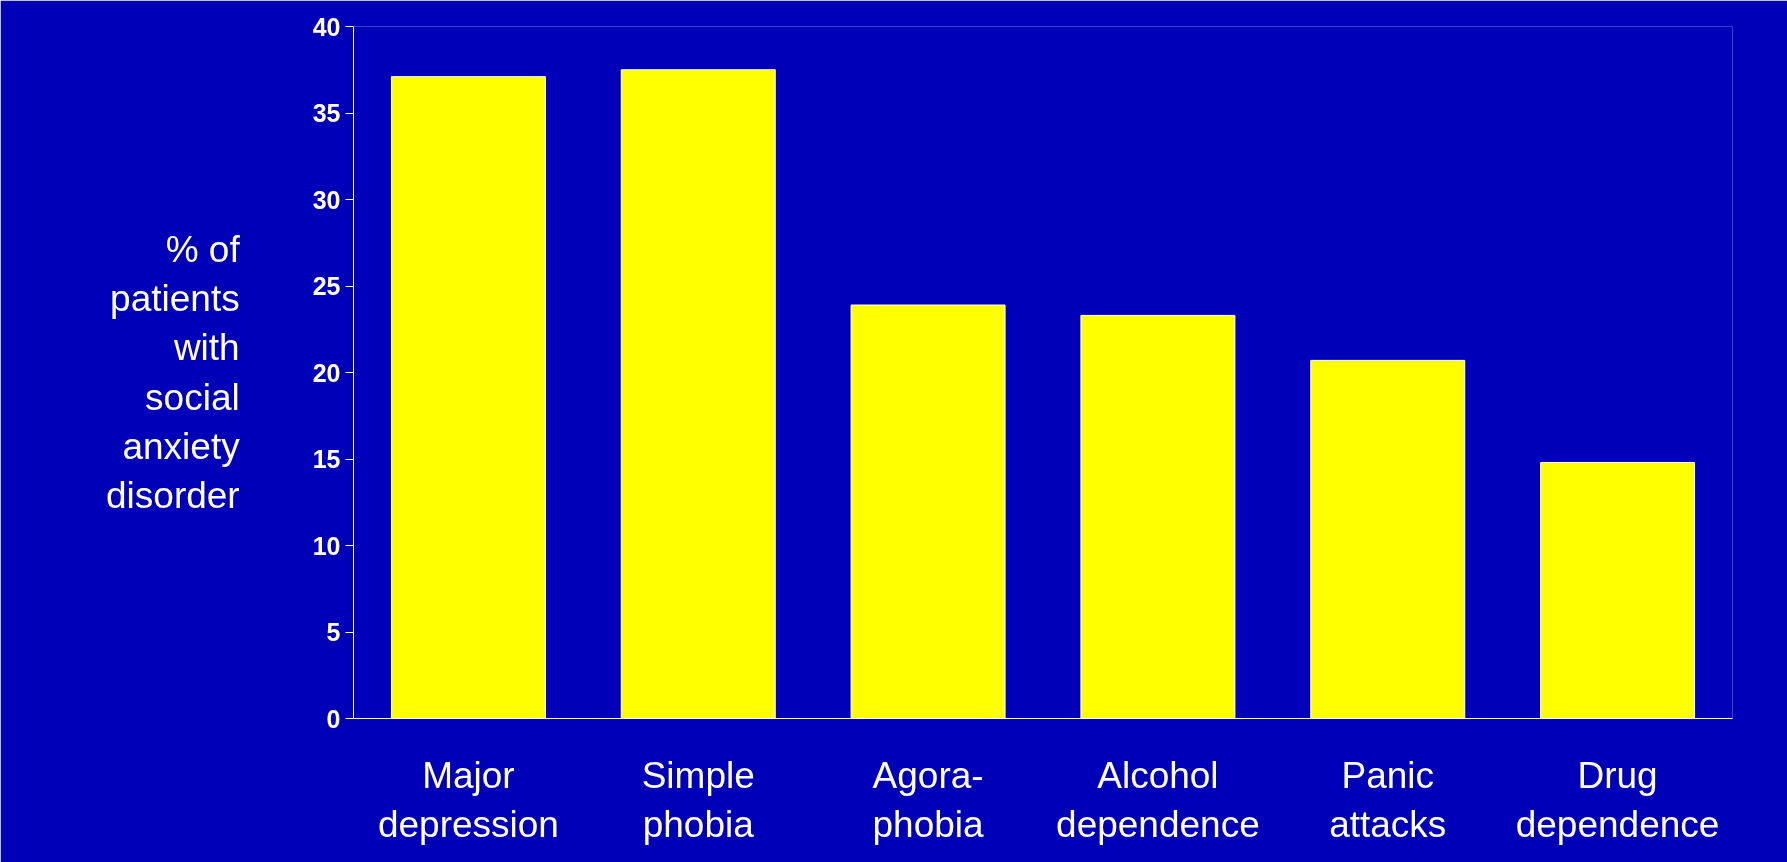 The image size is (1787, 862). Describe the element at coordinates (326, 286) in the screenshot. I see `y-tick-label: 25` at that location.